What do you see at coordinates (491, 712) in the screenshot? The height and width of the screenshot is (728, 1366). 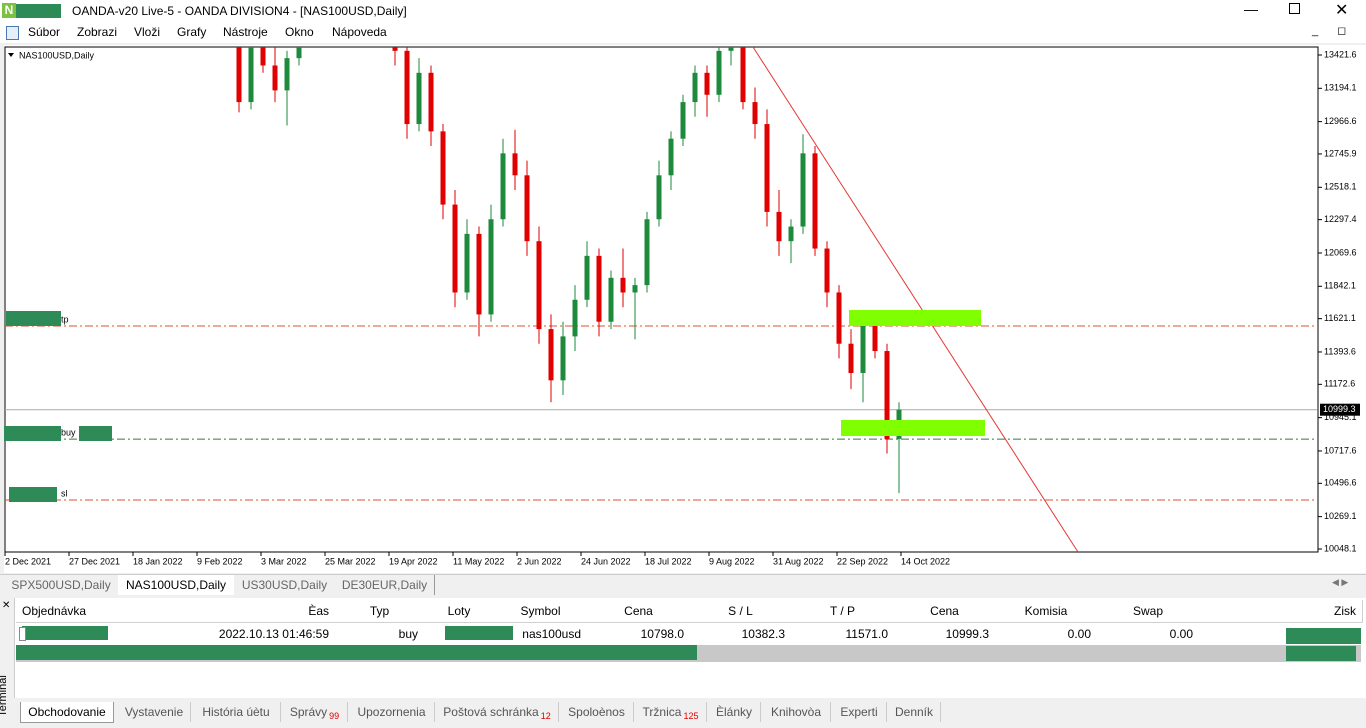 I see `tab-label: Poštová schránka` at bounding box center [491, 712].